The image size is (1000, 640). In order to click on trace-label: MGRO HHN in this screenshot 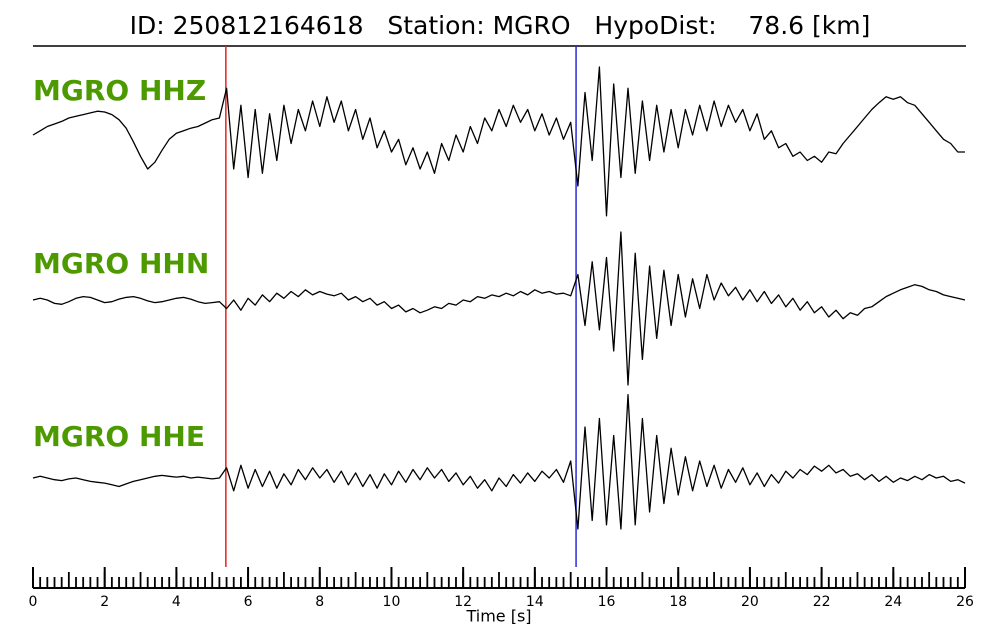, I will do `click(121, 263)`.